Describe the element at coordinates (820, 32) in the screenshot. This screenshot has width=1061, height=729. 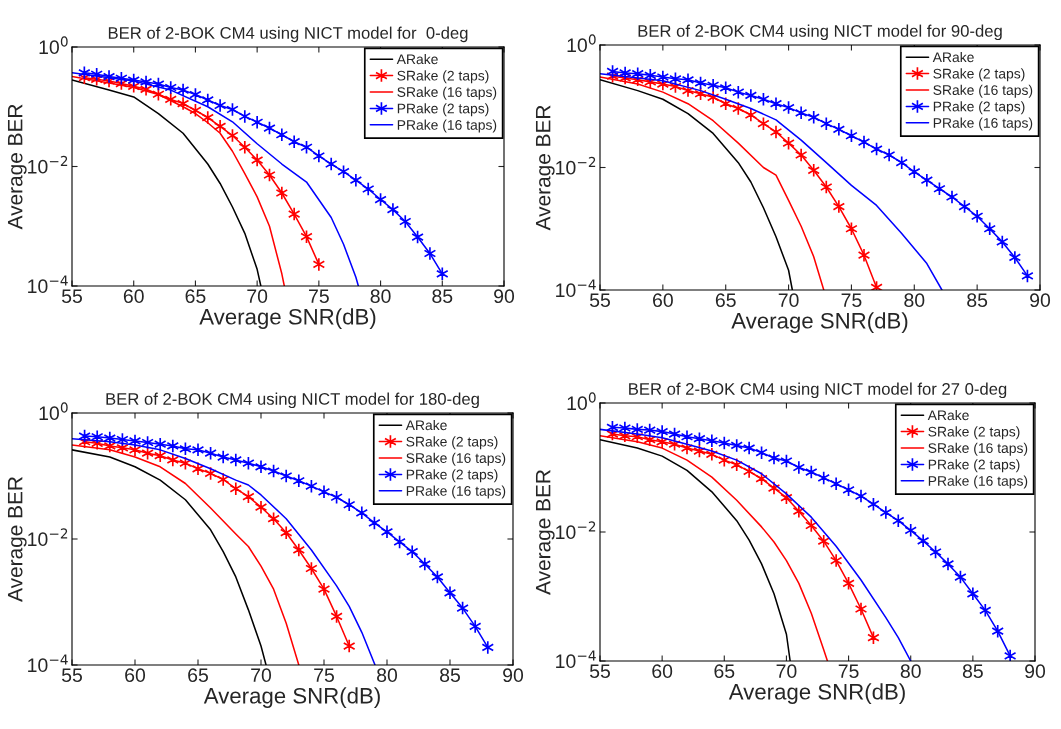
I see `chart-title: BER of 2-BOK CM4 using NICT model for 90-deg` at that location.